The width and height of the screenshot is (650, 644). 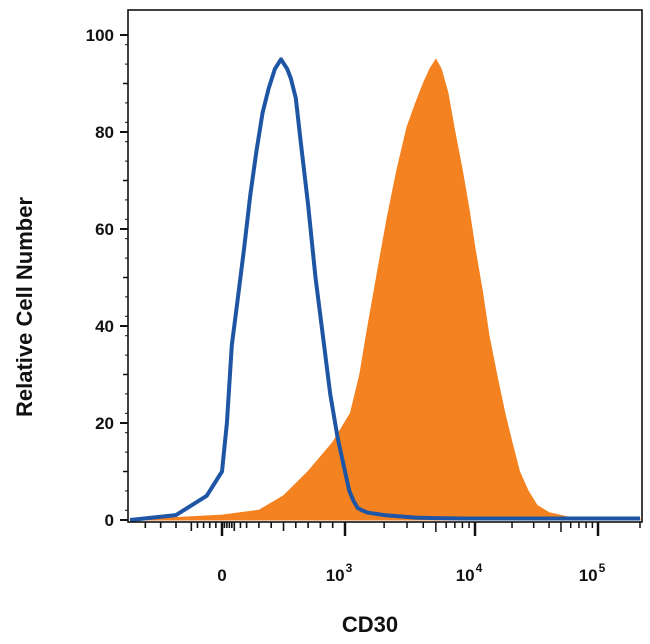 What do you see at coordinates (339, 573) in the screenshot?
I see `x-tick-label: 10³` at bounding box center [339, 573].